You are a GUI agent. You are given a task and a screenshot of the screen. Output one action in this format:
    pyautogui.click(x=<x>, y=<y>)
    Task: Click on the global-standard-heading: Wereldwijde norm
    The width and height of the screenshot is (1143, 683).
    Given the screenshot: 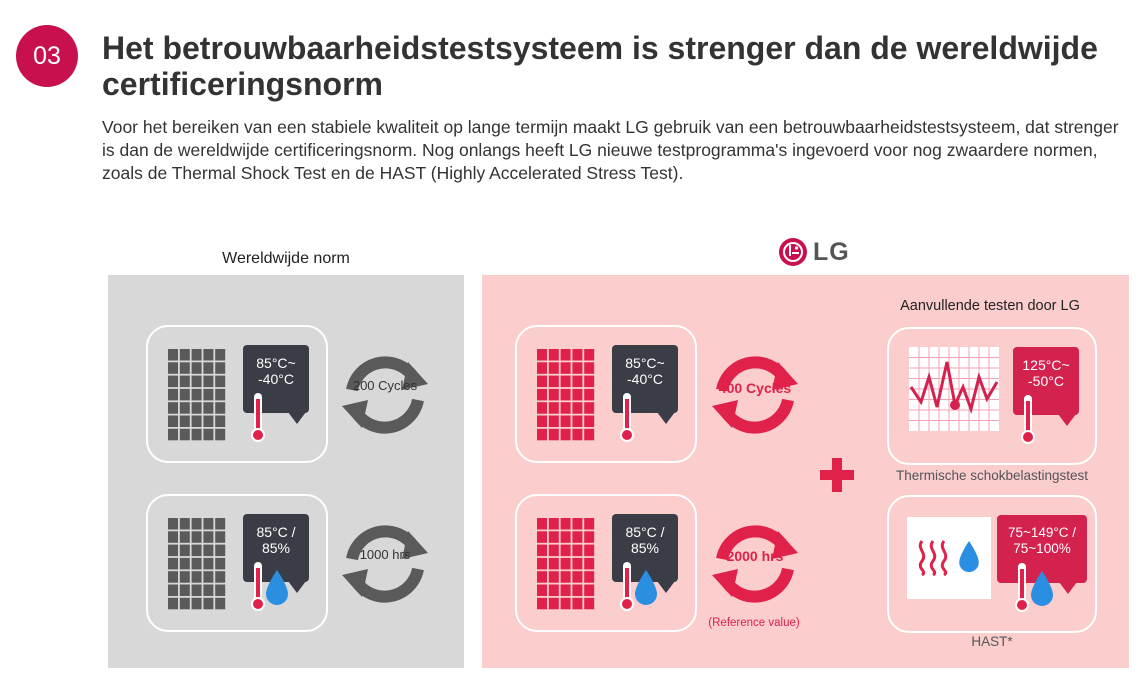 What is the action you would take?
    pyautogui.click(x=286, y=258)
    